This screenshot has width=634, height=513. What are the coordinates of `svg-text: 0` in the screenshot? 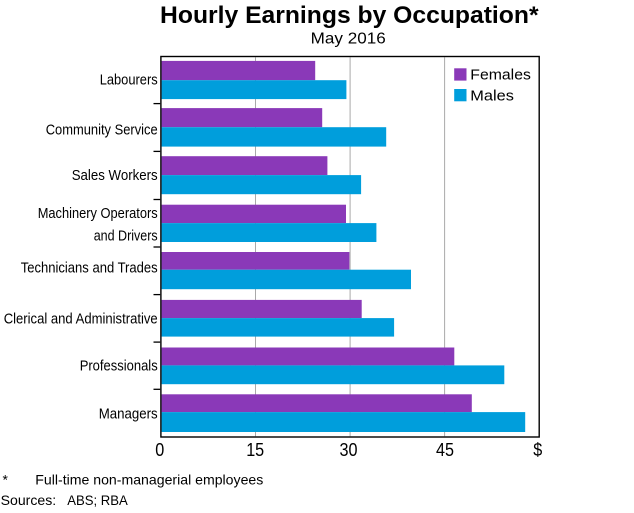 It's located at (159, 450).